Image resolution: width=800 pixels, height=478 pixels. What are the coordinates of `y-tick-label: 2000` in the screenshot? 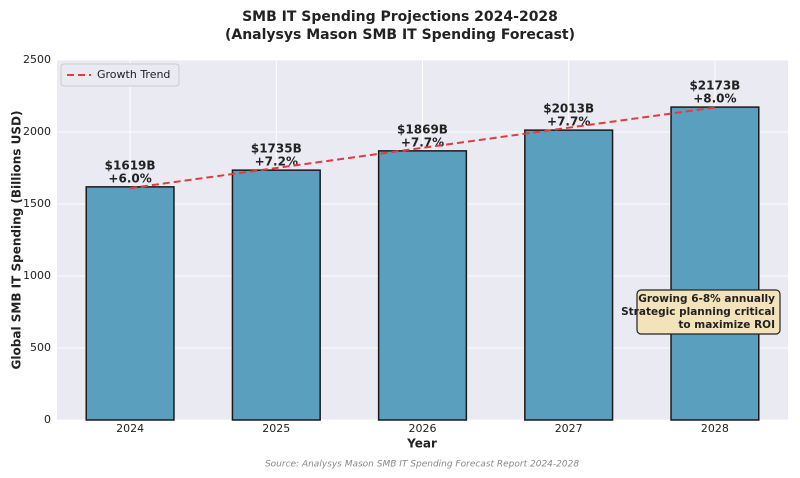 It's located at (37, 131).